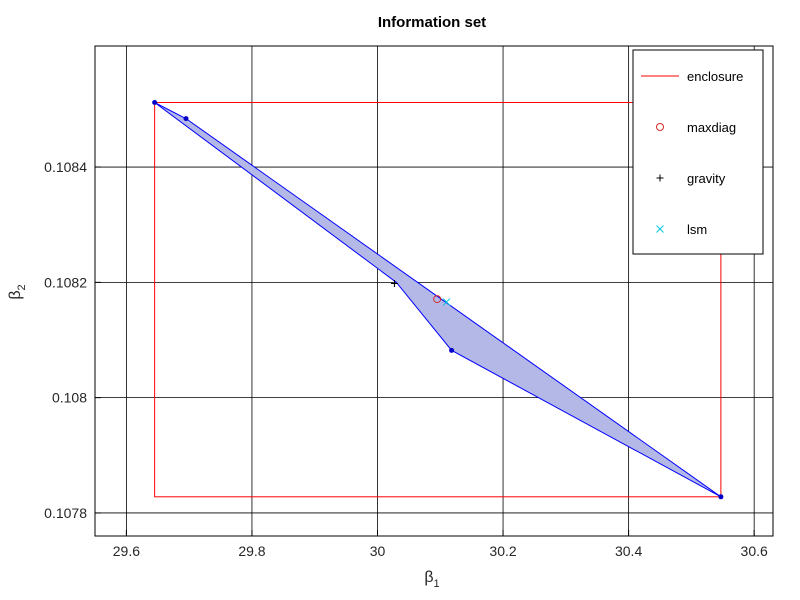  What do you see at coordinates (711, 127) in the screenshot?
I see `legend-label: maxdiag` at bounding box center [711, 127].